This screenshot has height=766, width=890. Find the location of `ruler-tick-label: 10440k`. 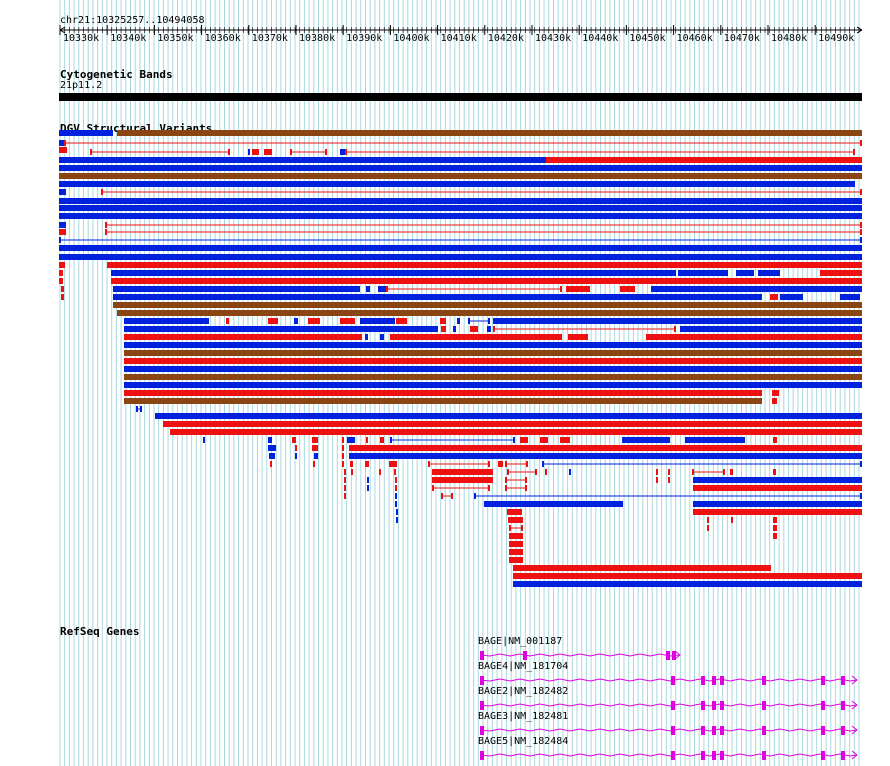

ruler-tick-label: 10440k is located at coordinates (600, 38).